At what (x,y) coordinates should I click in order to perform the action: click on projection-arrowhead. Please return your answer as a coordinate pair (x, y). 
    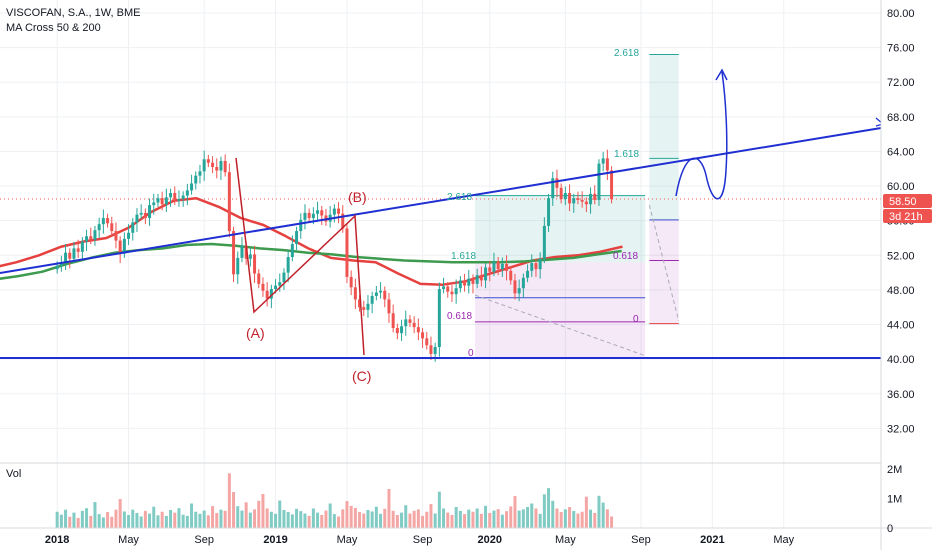
    Looking at the image, I should click on (721, 74).